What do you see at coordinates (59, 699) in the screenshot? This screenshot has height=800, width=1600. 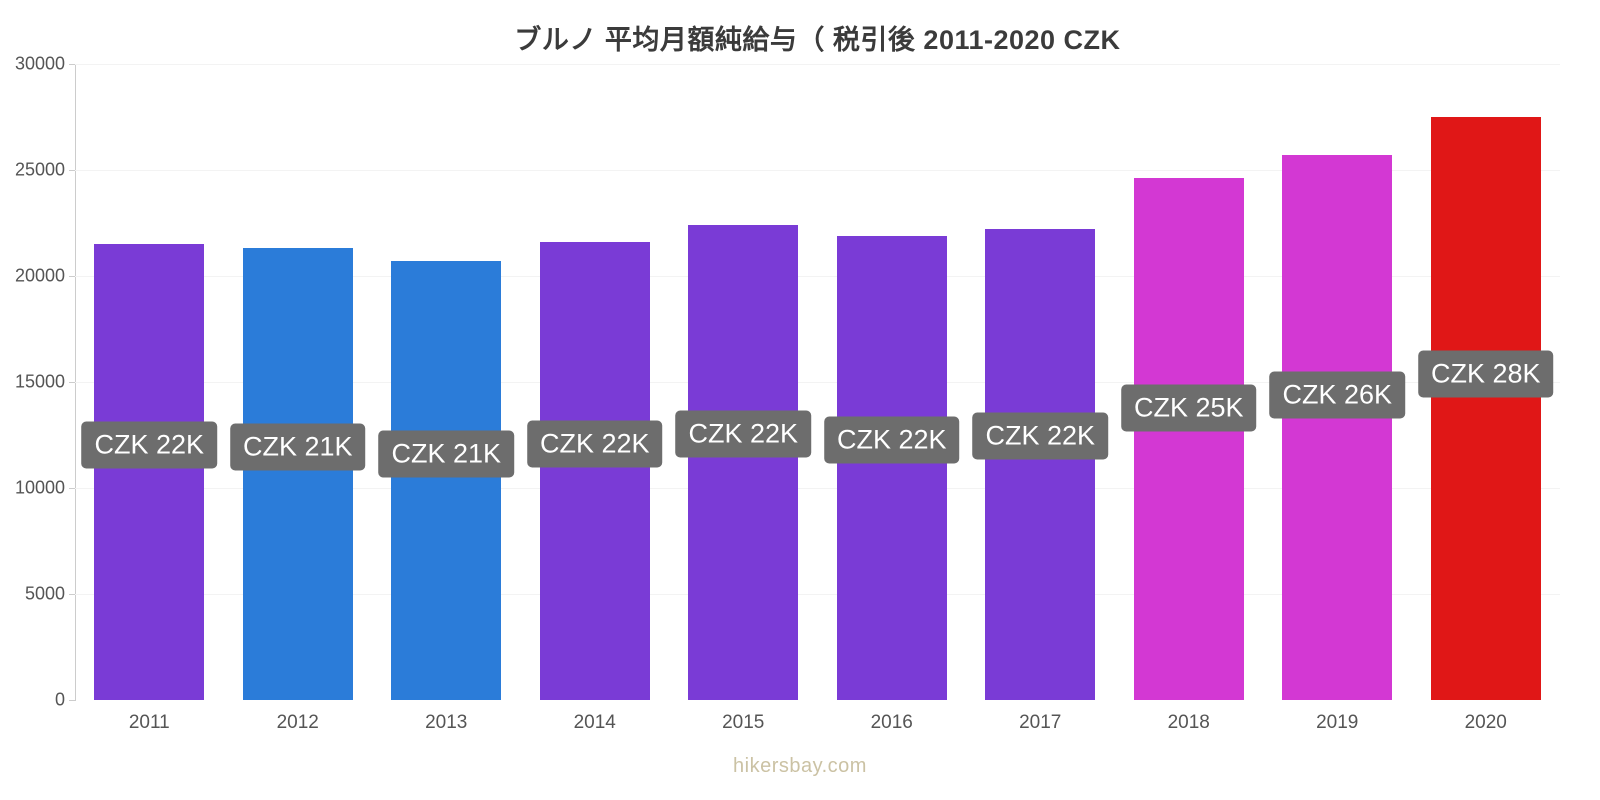 I see `y-axis-tick-label: 0` at bounding box center [59, 699].